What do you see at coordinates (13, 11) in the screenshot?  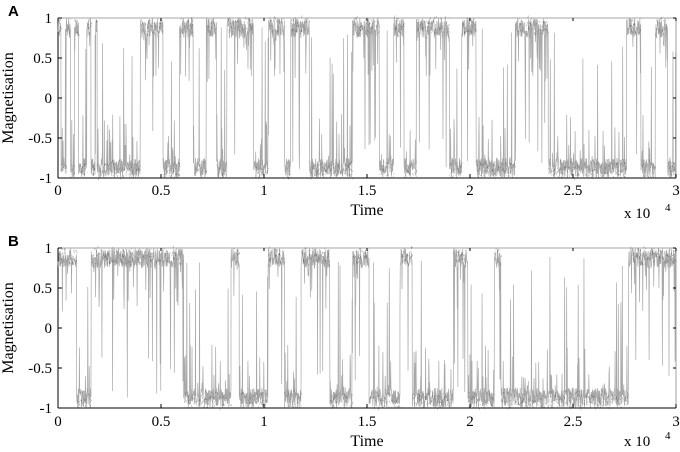 I see `panel-label: A` at bounding box center [13, 11].